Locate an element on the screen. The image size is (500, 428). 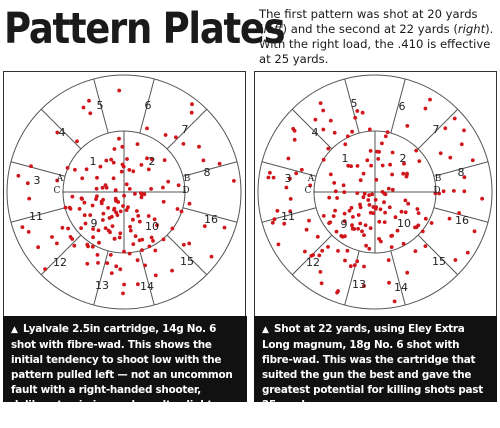
sector-label-7: 7 is located at coordinates (185, 129).